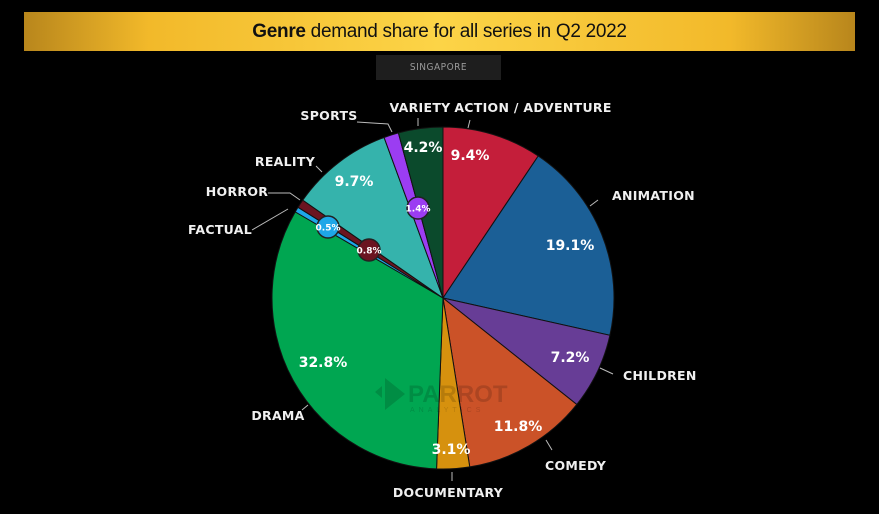 Image resolution: width=879 pixels, height=514 pixels. Describe the element at coordinates (373, 218) in the screenshot. I see `pie-slice-reality` at that location.